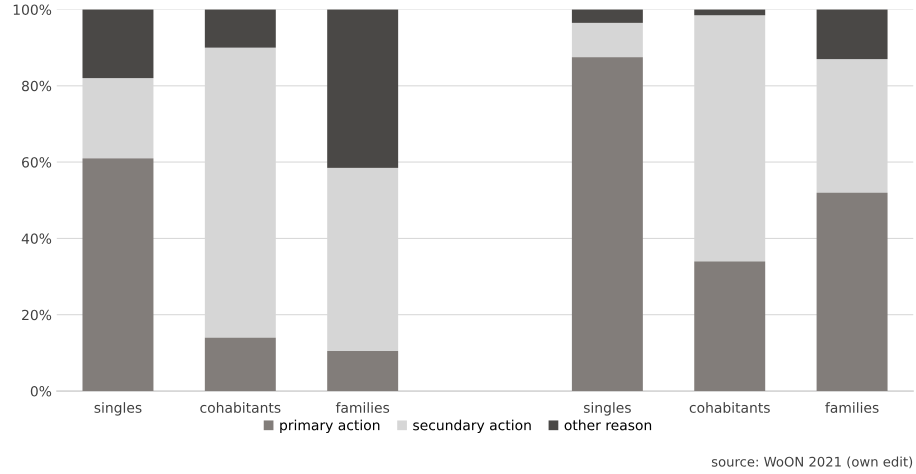 This screenshot has height=474, width=916. I want to click on y-tick-label: 40%, so click(37, 238).